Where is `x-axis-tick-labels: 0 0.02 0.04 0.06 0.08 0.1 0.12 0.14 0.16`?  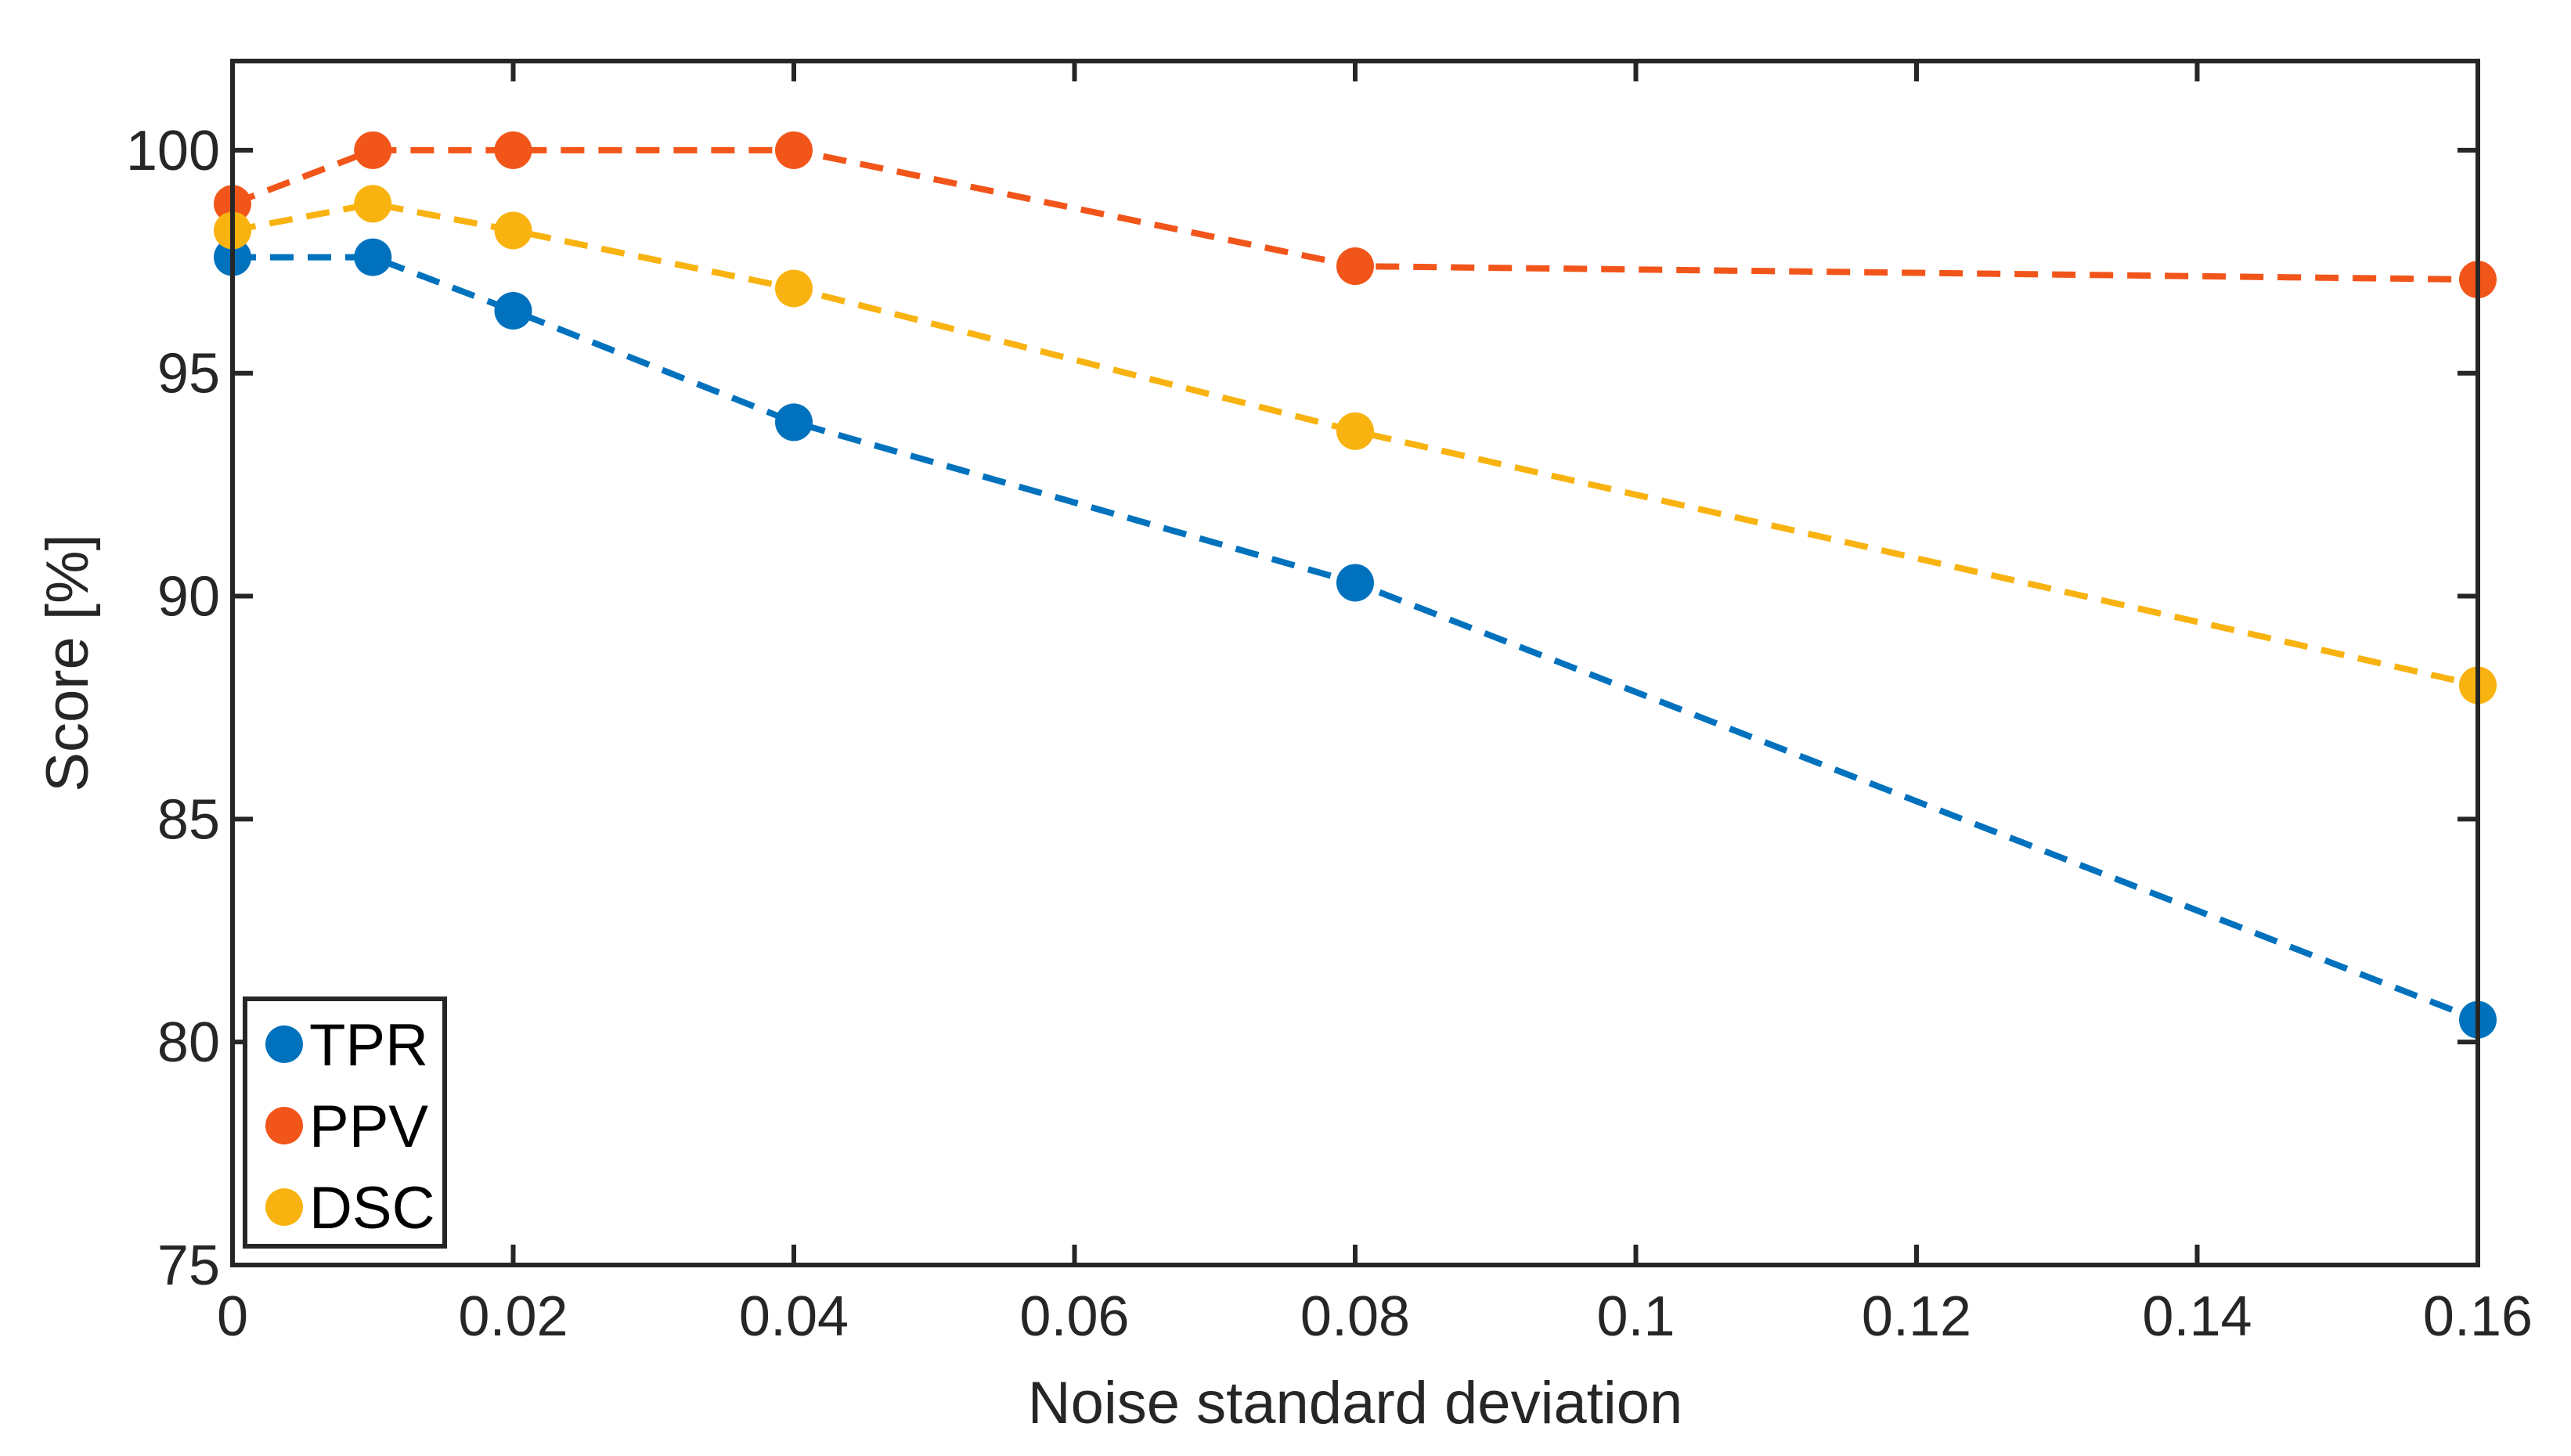
x-axis-tick-labels: 0 0.02 0.04 0.06 0.08 0.1 0.12 0.14 0.16 is located at coordinates (1375, 1316).